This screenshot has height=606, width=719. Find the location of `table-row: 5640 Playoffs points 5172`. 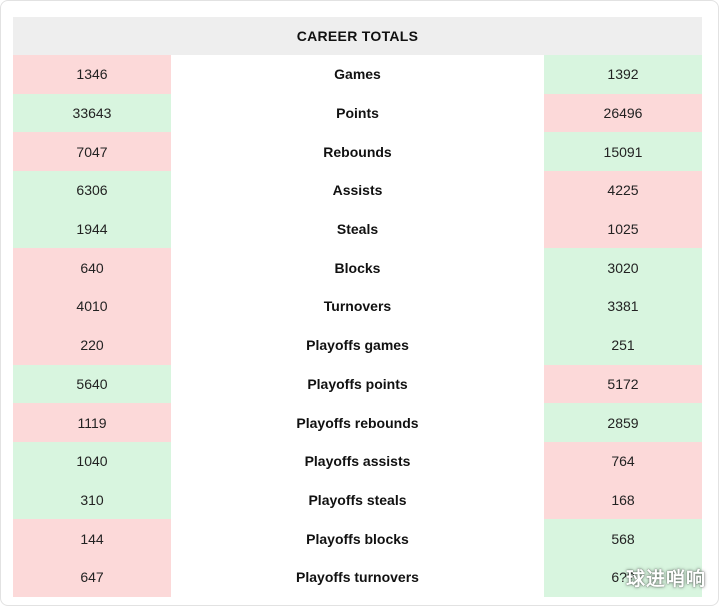

table-row: 5640 Playoffs points 5172 is located at coordinates (357, 384).